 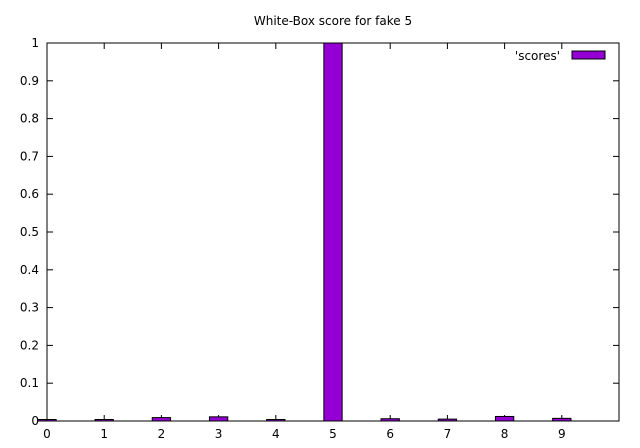 What do you see at coordinates (162, 434) in the screenshot?
I see `x-tick-label: 2` at bounding box center [162, 434].